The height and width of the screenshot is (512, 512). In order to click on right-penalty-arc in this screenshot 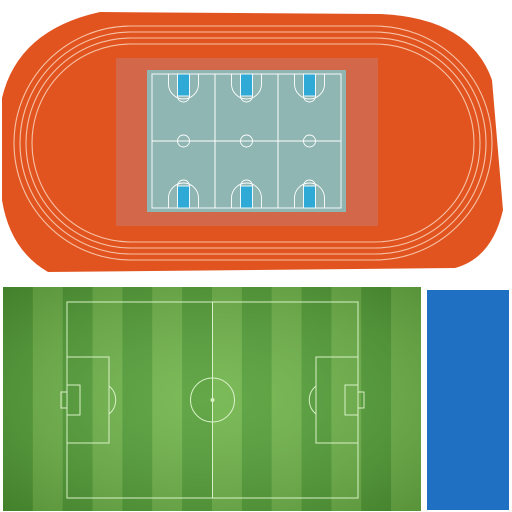, I will do `click(312, 400)`.